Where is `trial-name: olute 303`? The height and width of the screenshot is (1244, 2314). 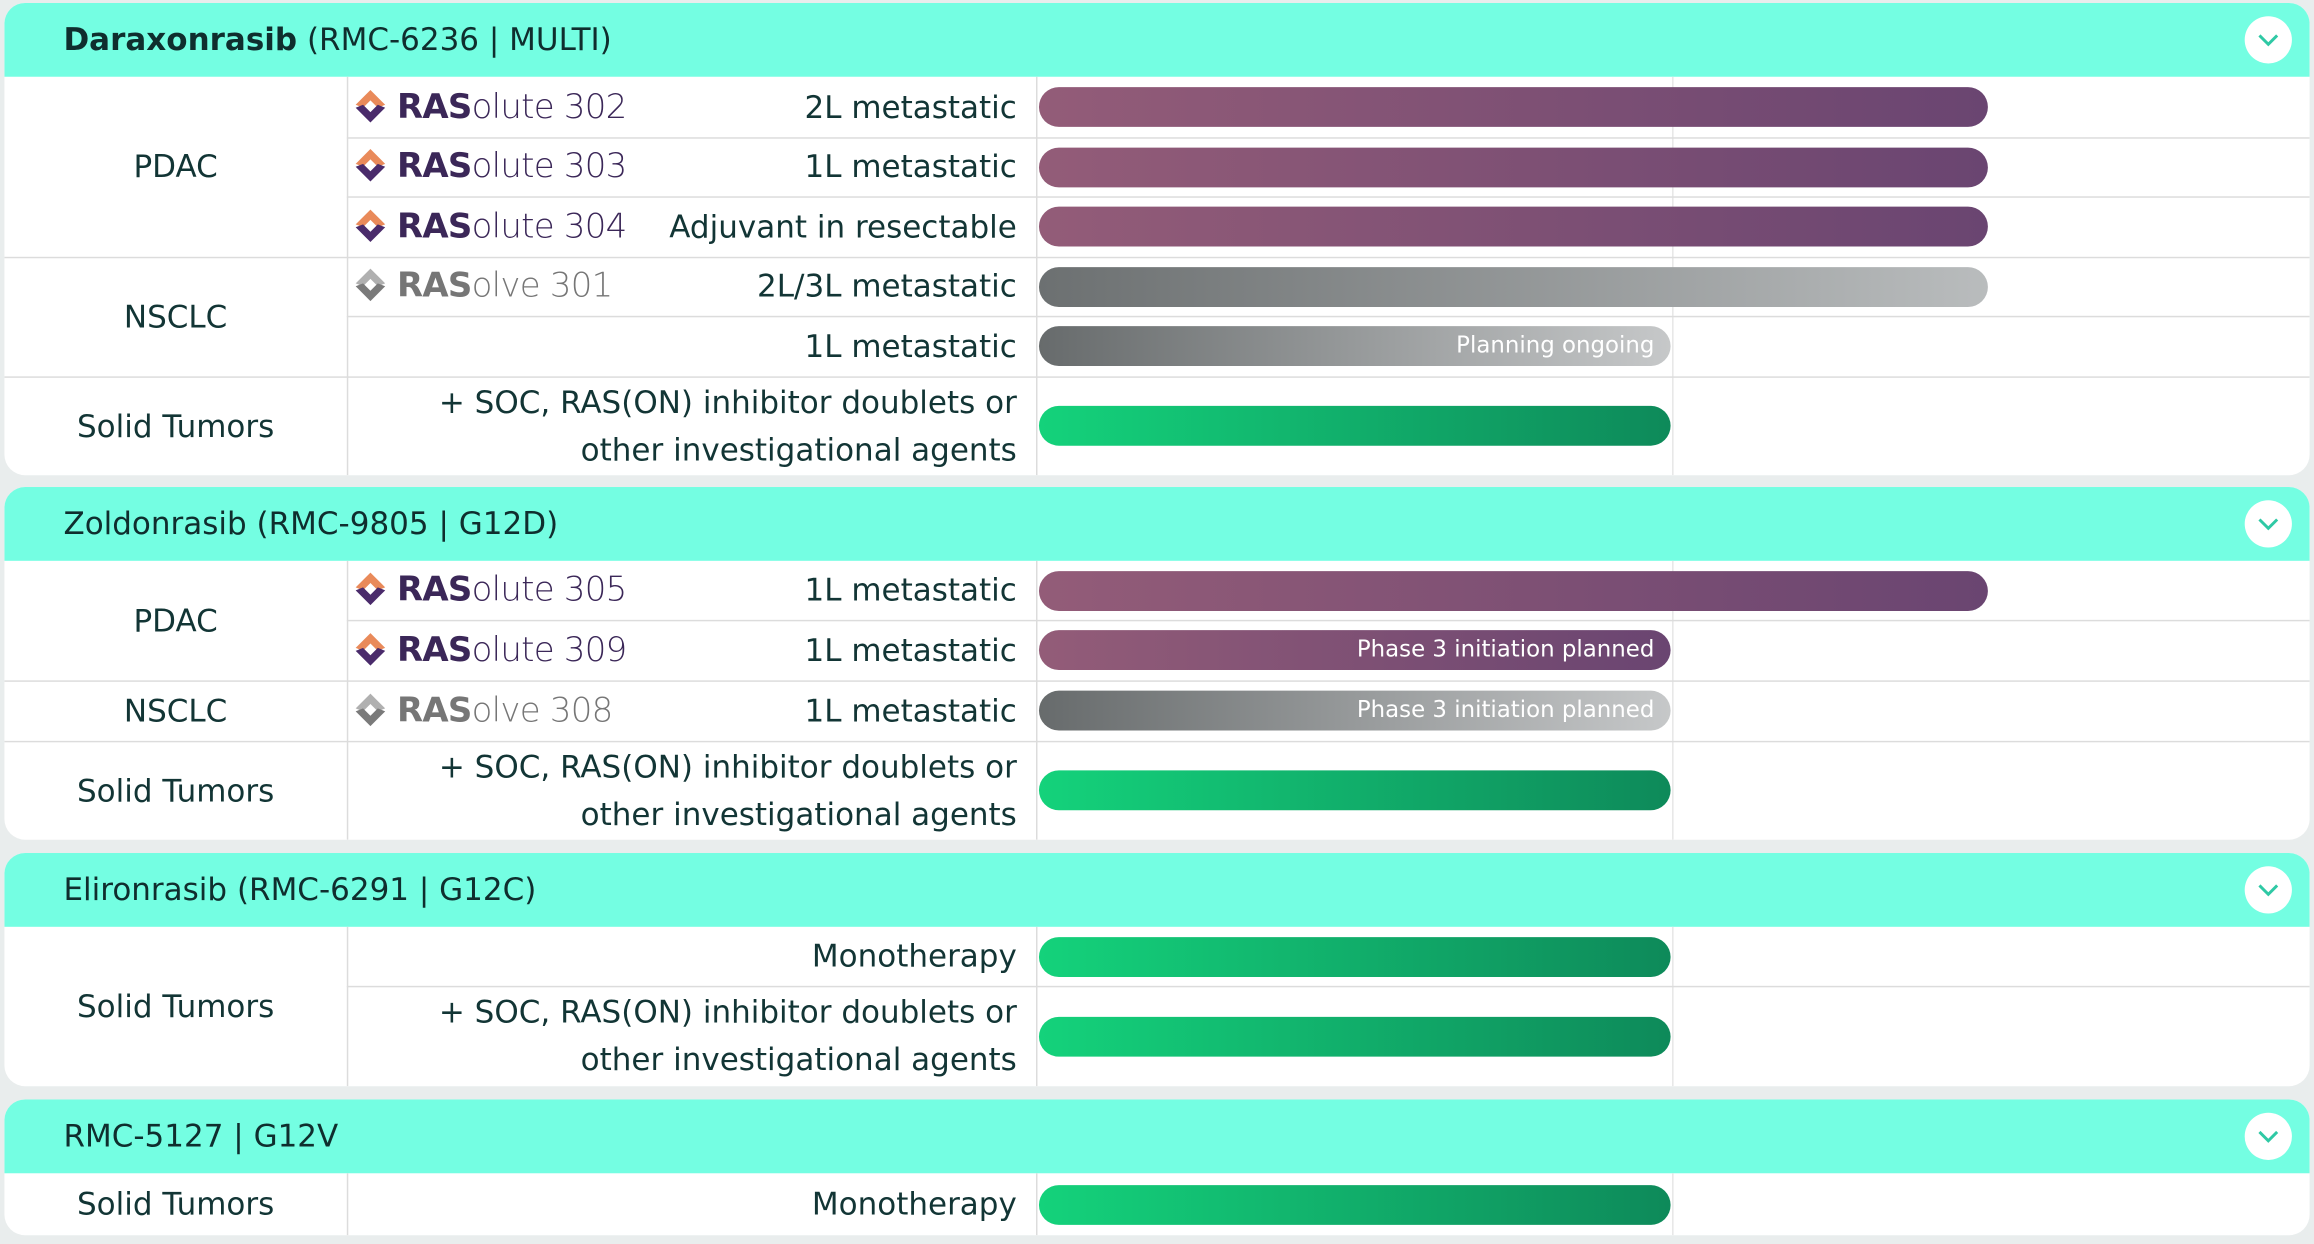 trial-name: olute 303 is located at coordinates (549, 166).